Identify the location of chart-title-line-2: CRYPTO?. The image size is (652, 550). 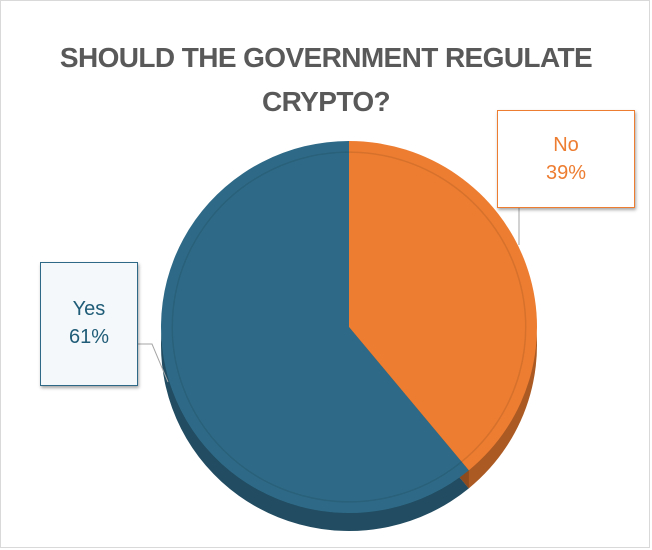
(326, 101).